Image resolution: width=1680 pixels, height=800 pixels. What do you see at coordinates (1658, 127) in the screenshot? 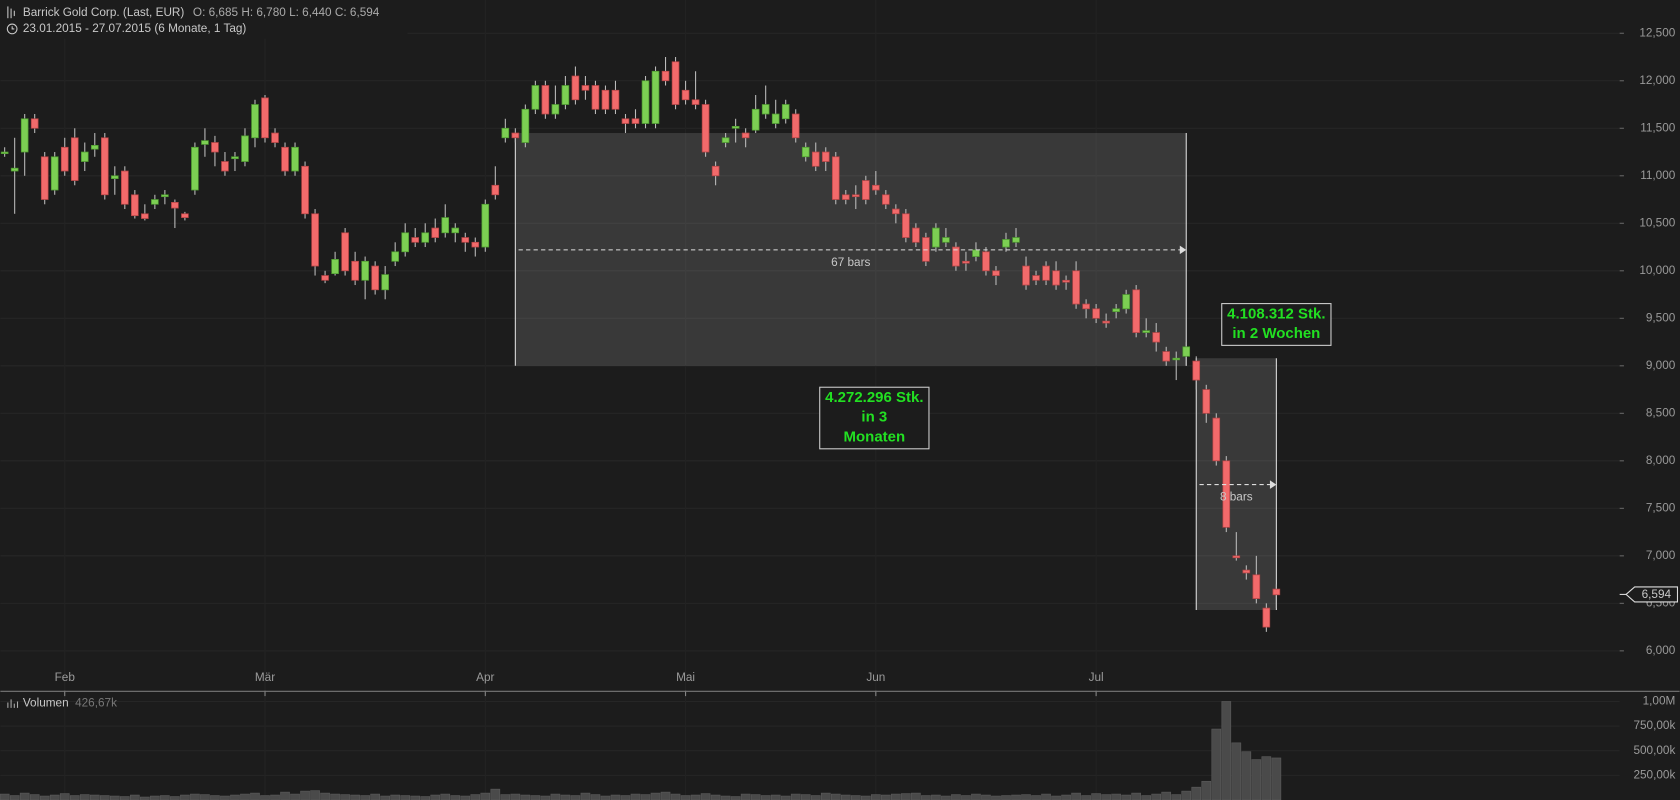
I see `y-tick-label: 11,500` at bounding box center [1658, 127].